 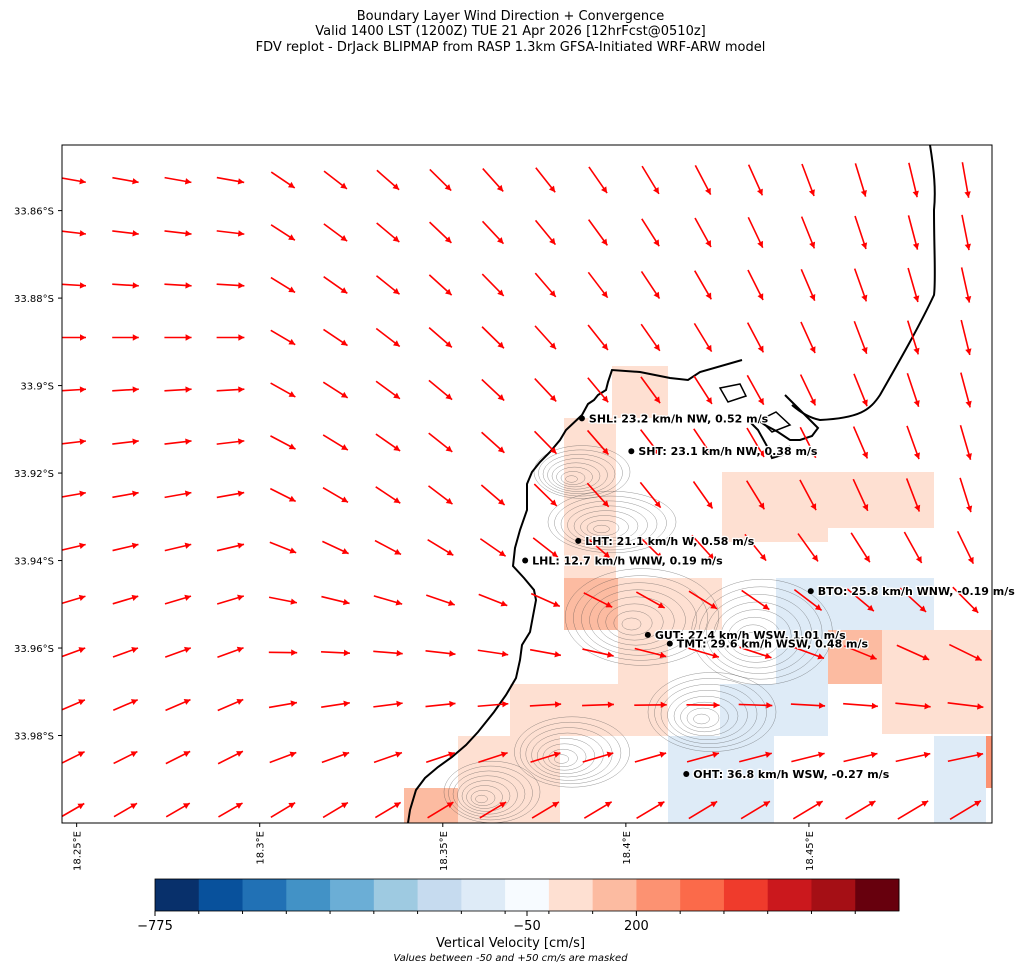 I want to click on station-lht: LHT: 21.1 km/h W, 0.58 m/s, so click(x=665, y=541).